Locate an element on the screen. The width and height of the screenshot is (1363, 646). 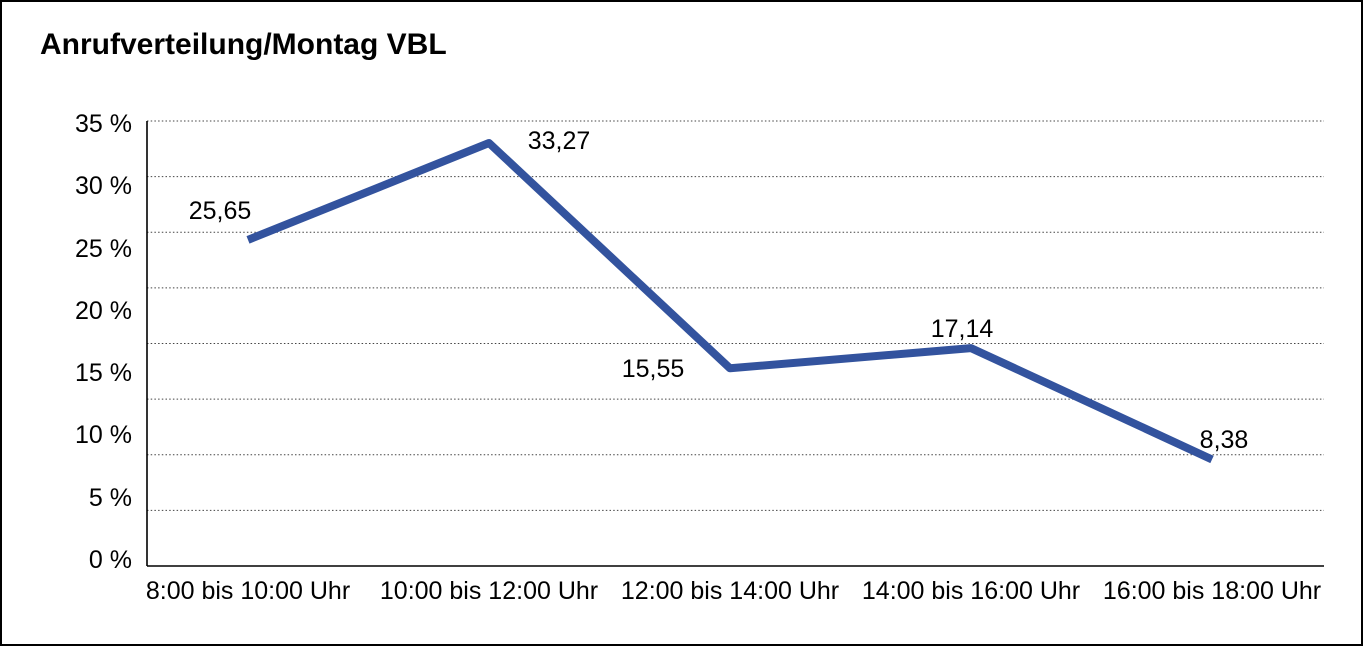
y-tick-label: 30 % is located at coordinates (103, 186).